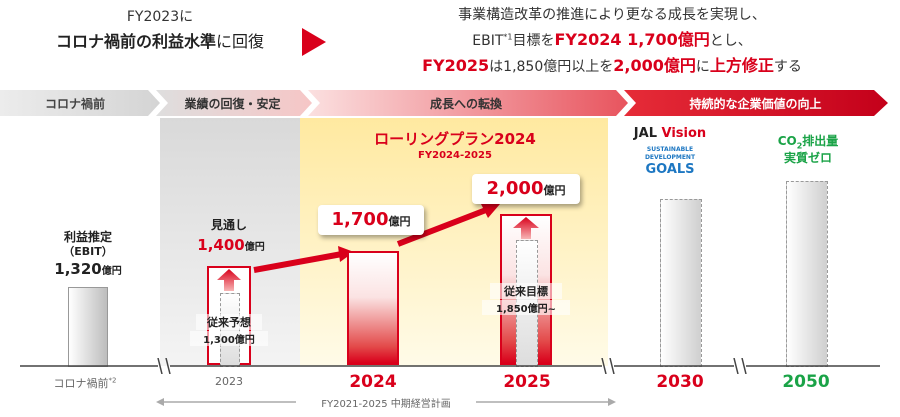  Describe the element at coordinates (314, 42) in the screenshot. I see `header-arrow-icon` at that location.